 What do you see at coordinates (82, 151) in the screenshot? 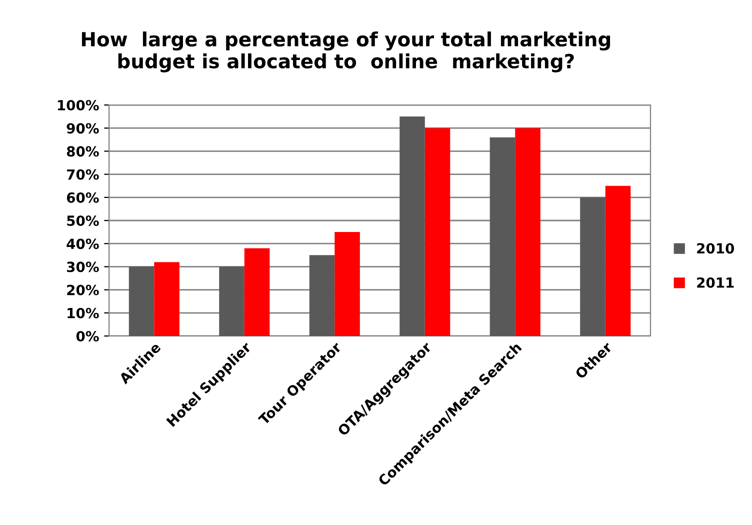
I see `y-tick-label: 80%` at bounding box center [82, 151].